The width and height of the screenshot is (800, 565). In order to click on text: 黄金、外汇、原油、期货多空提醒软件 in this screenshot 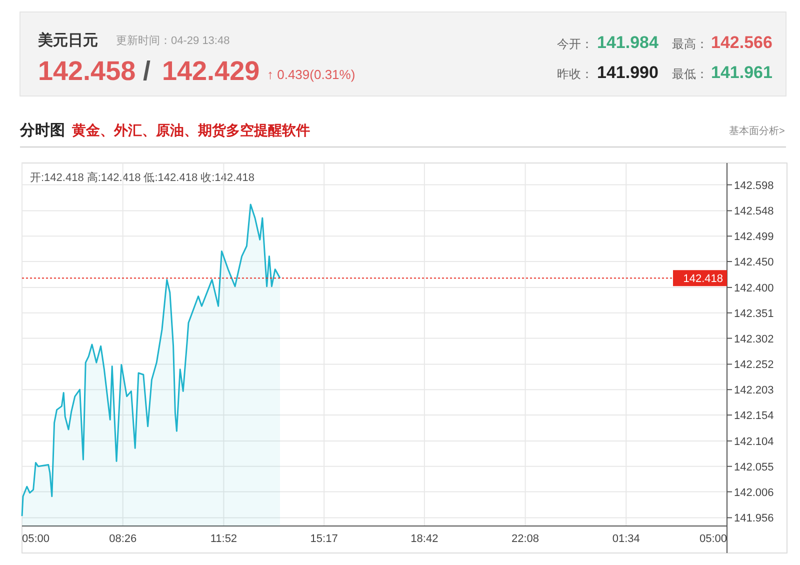, I will do `click(190, 130)`.